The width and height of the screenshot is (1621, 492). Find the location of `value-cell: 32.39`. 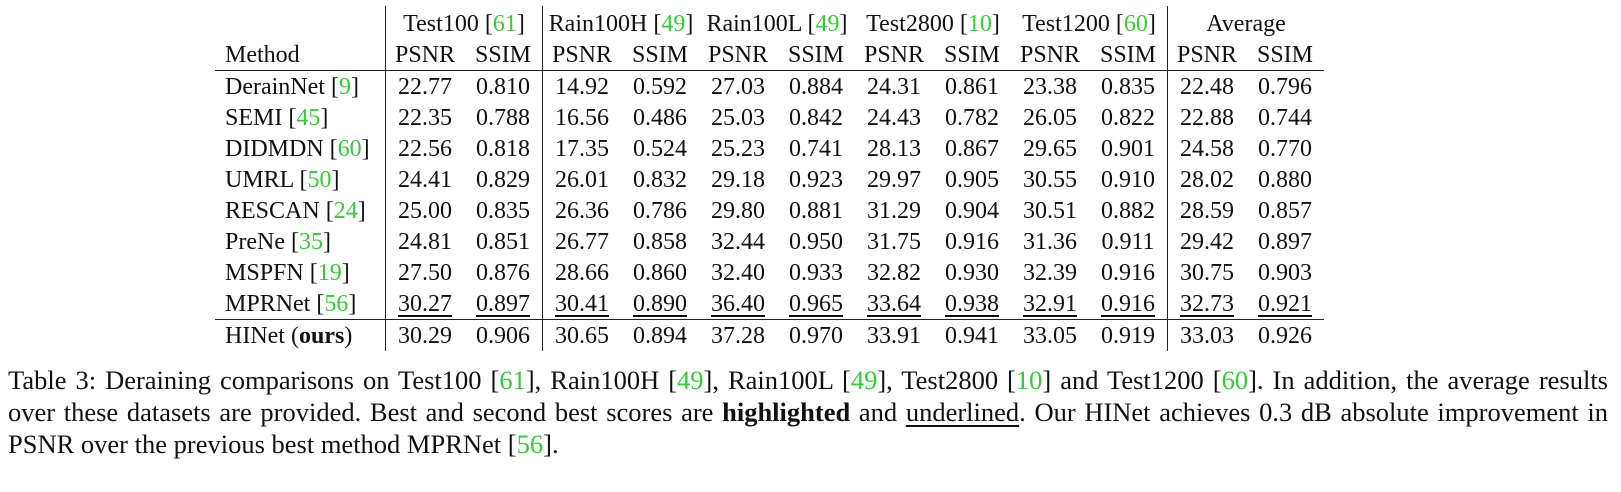

value-cell: 32.39 is located at coordinates (1050, 272).